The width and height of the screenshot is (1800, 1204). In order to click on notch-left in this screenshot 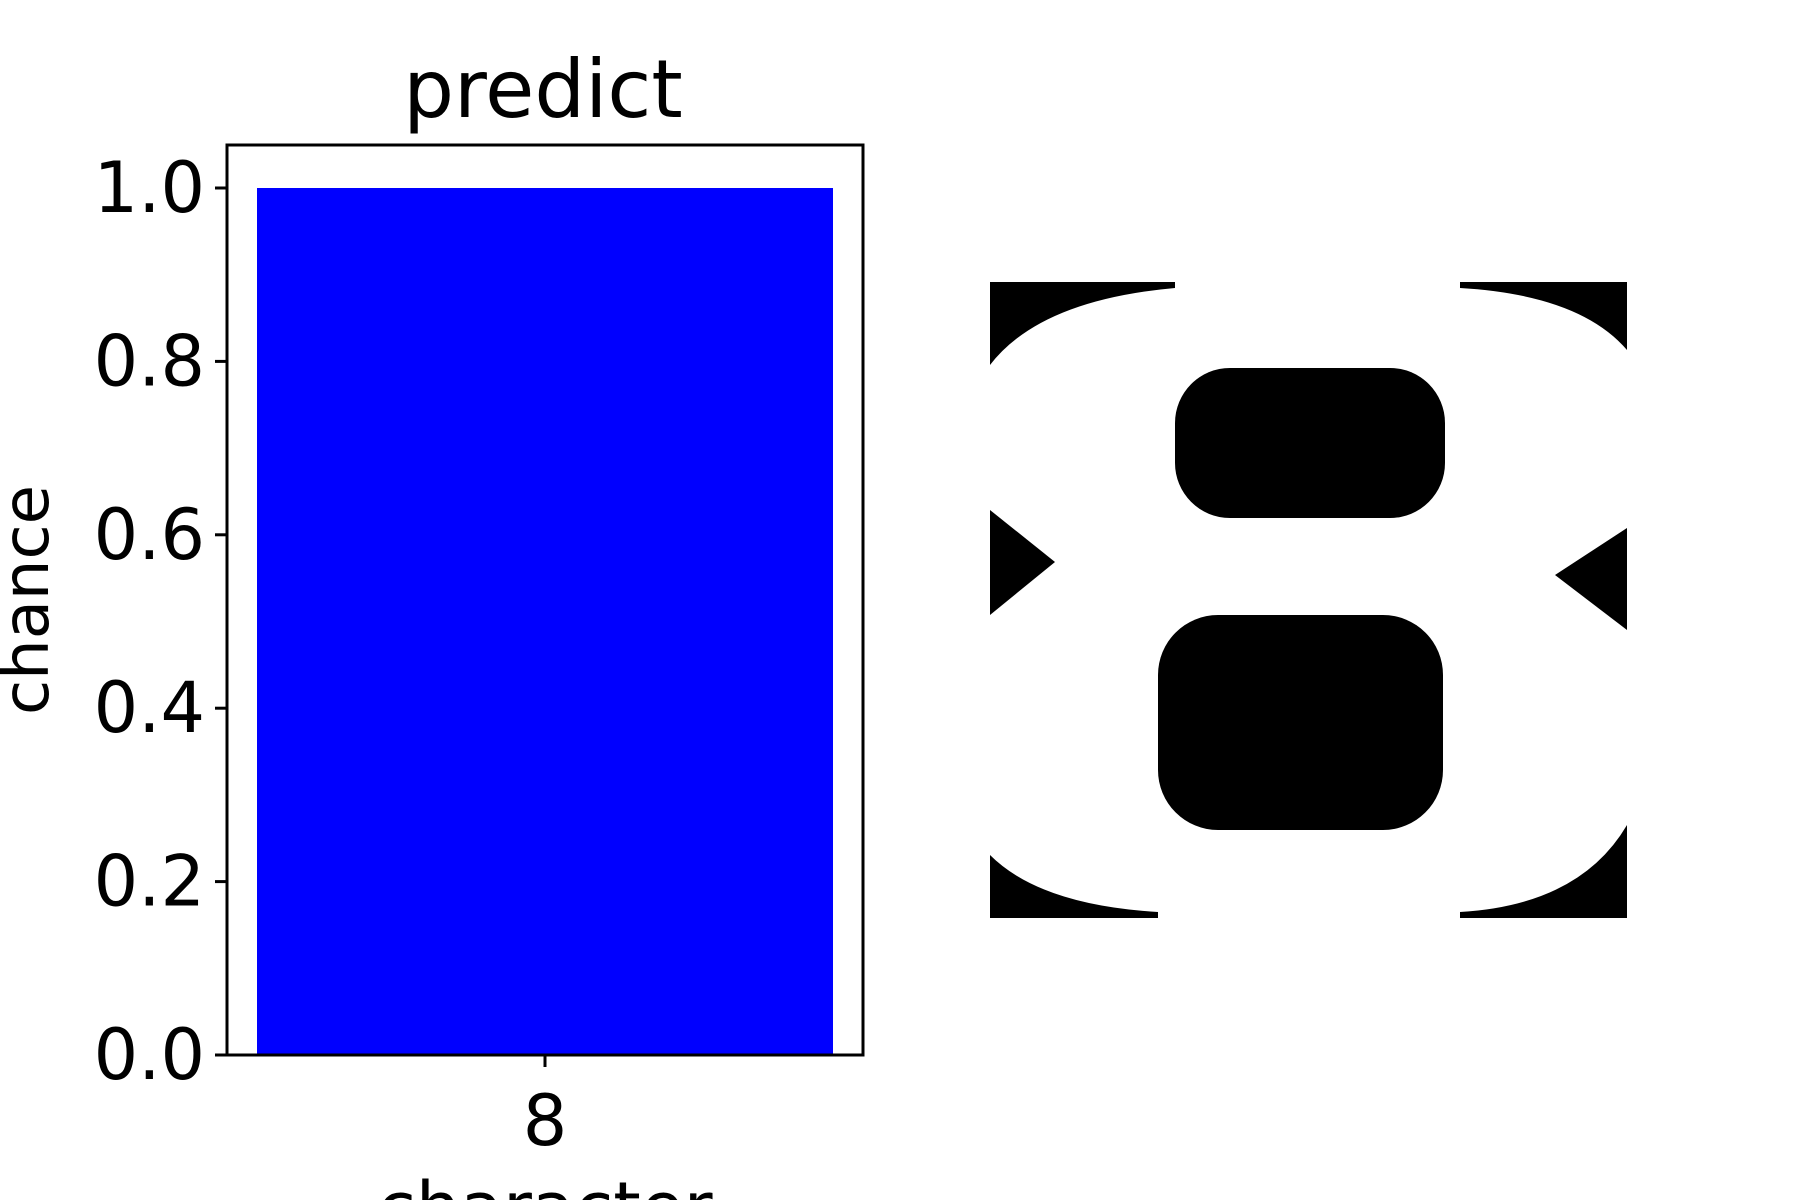, I will do `click(1022, 562)`.